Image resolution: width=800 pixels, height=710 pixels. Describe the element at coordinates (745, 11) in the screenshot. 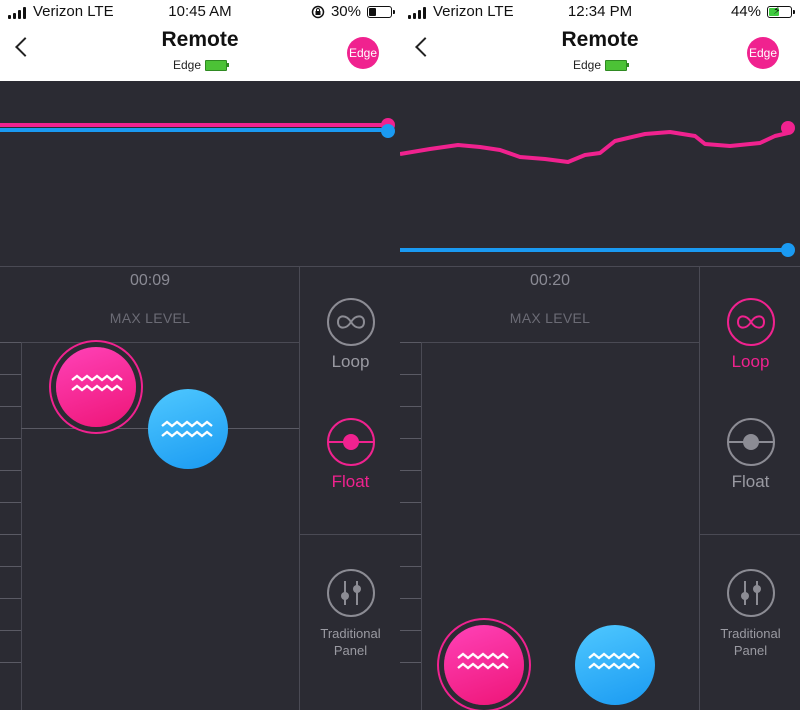

I see `battery-percent: 44%` at that location.